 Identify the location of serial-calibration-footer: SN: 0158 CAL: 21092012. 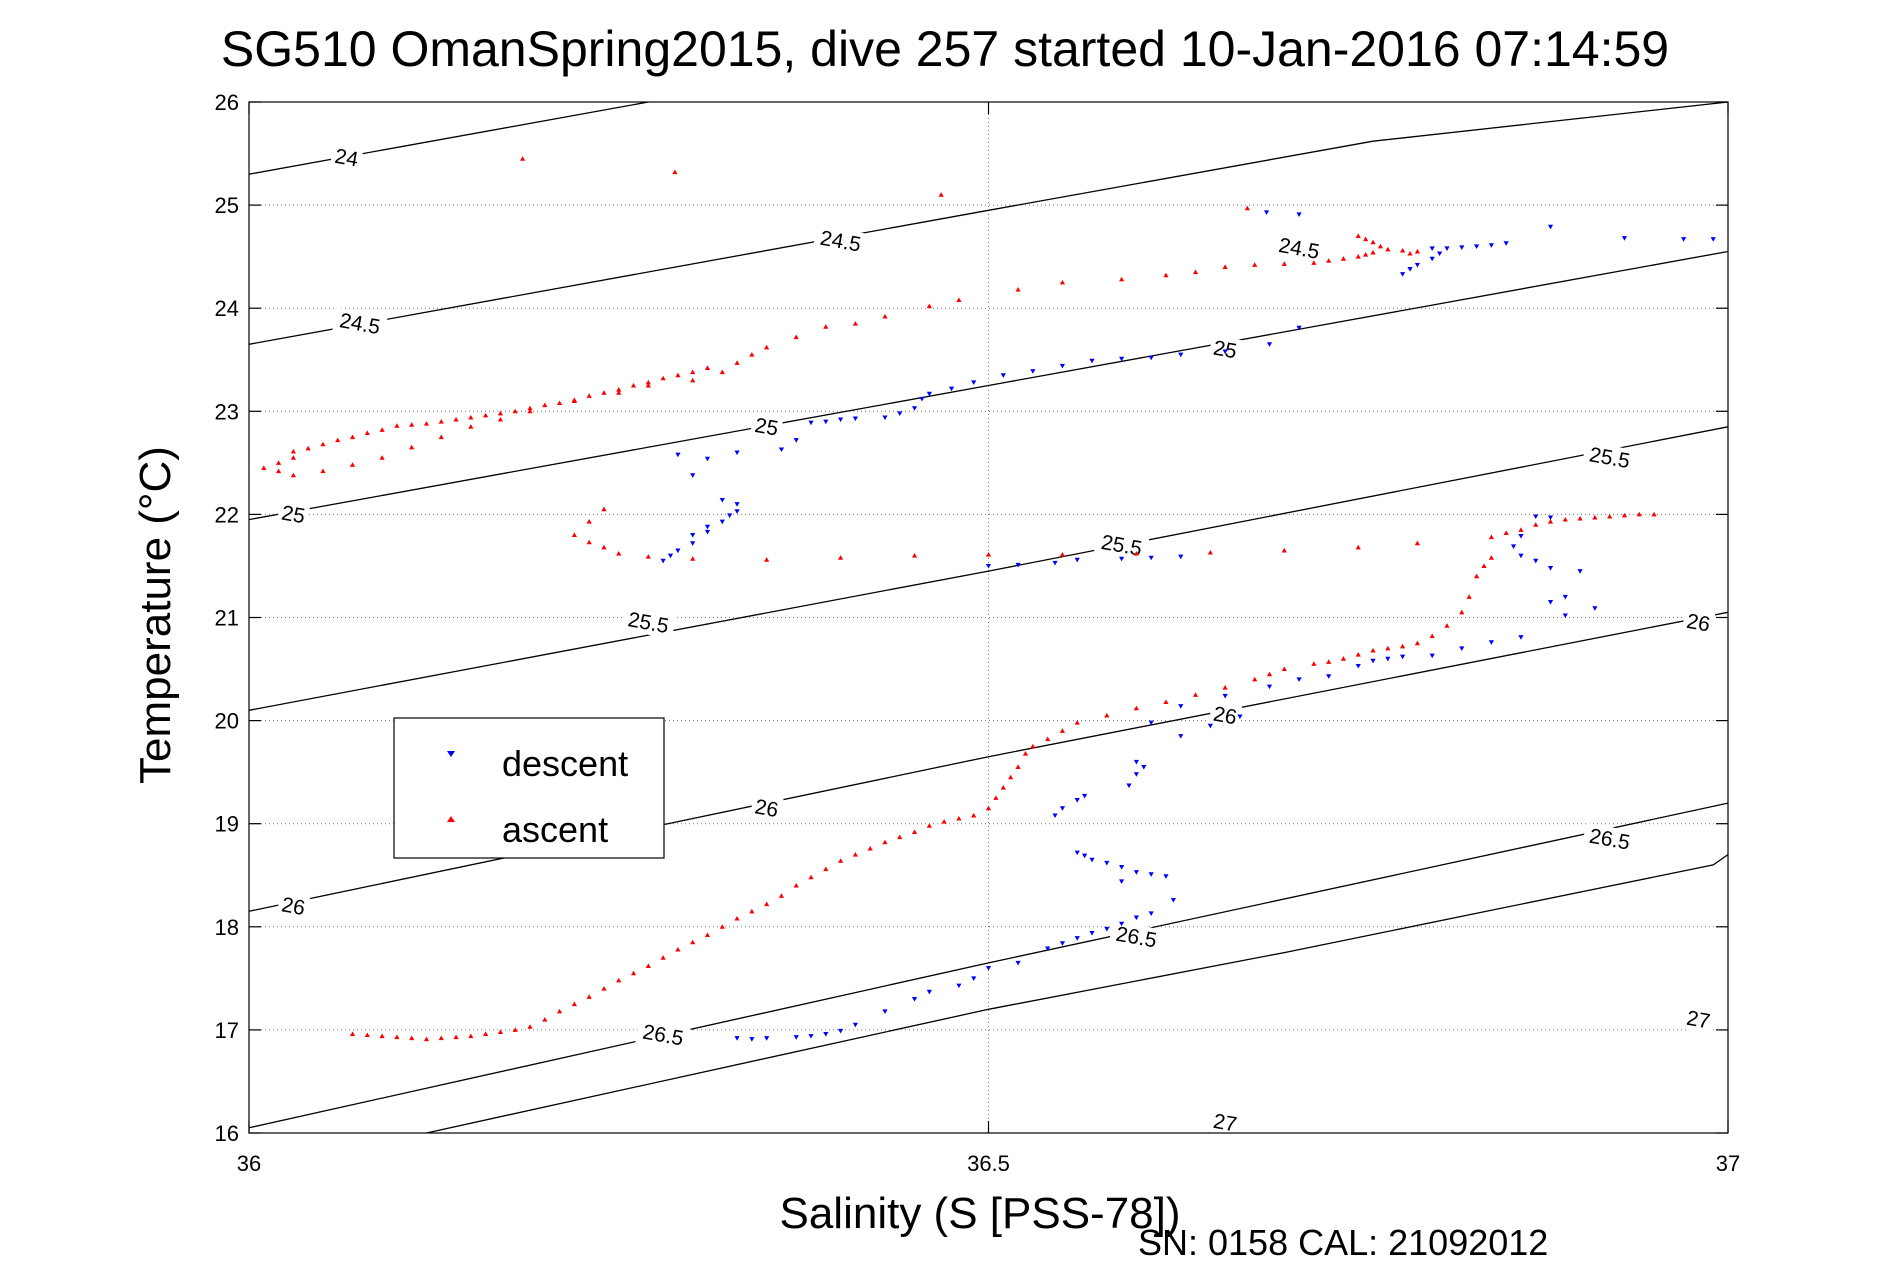
(1343, 1242).